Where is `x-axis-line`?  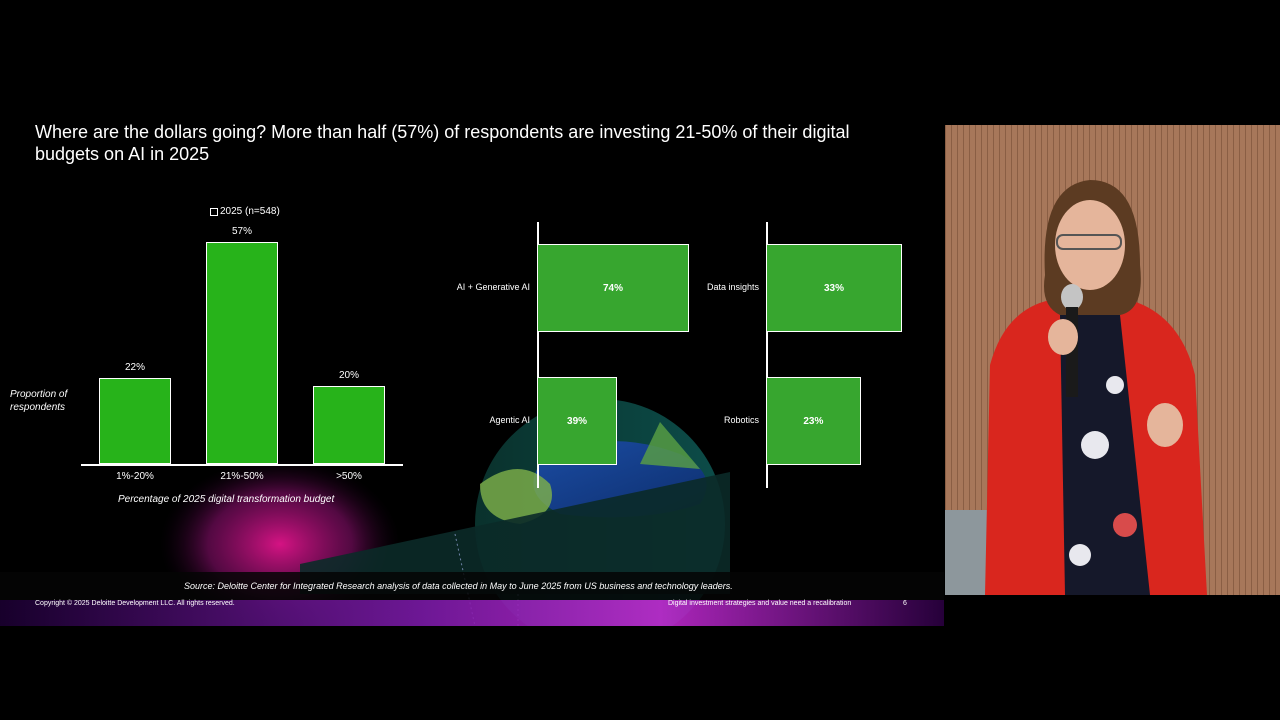 x-axis-line is located at coordinates (242, 465).